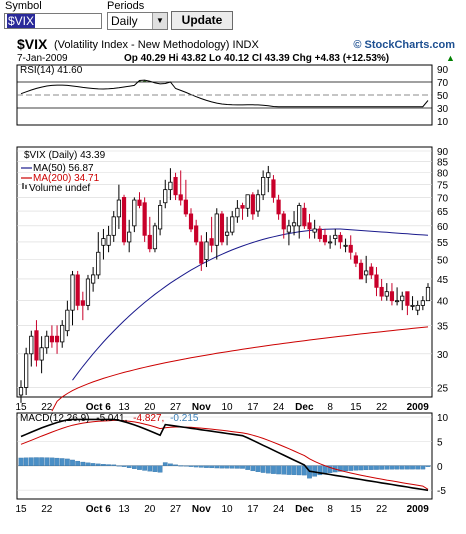  What do you see at coordinates (109, 418) in the screenshot?
I see `macd-legend: MACD(12,26,9) -5.041, -4.827, -0.215` at bounding box center [109, 418].